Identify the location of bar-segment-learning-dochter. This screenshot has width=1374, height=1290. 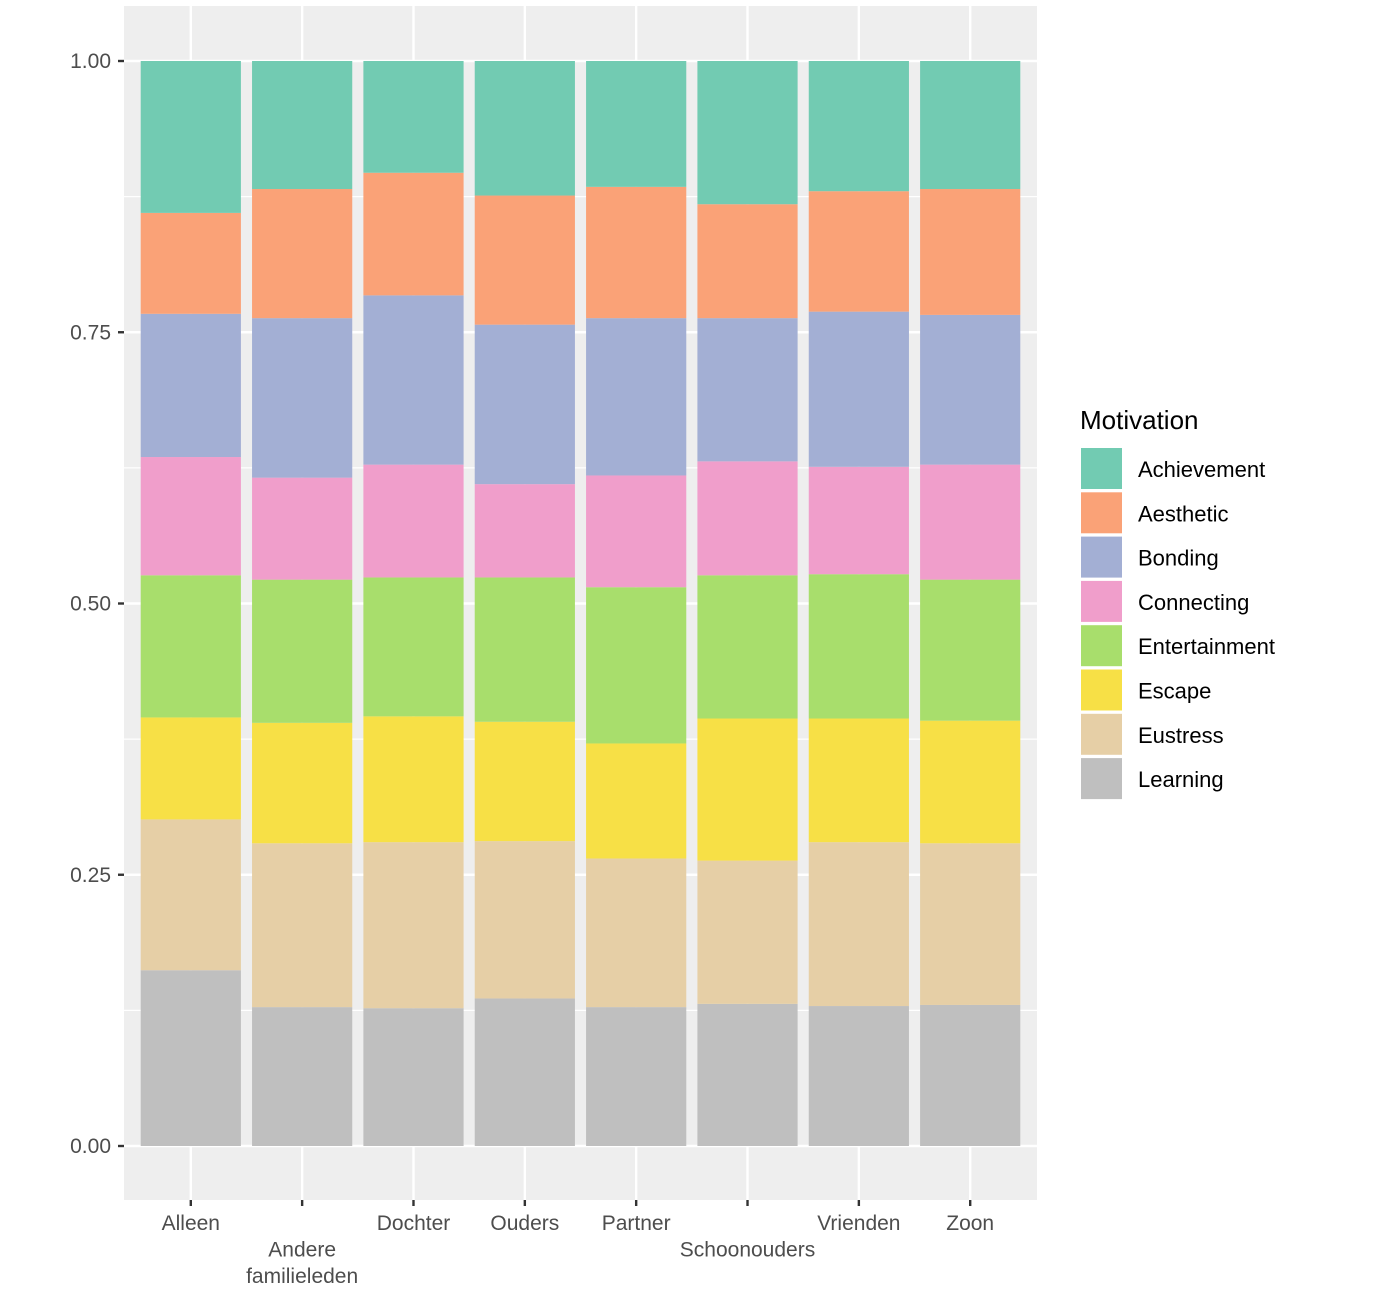
(413, 1077).